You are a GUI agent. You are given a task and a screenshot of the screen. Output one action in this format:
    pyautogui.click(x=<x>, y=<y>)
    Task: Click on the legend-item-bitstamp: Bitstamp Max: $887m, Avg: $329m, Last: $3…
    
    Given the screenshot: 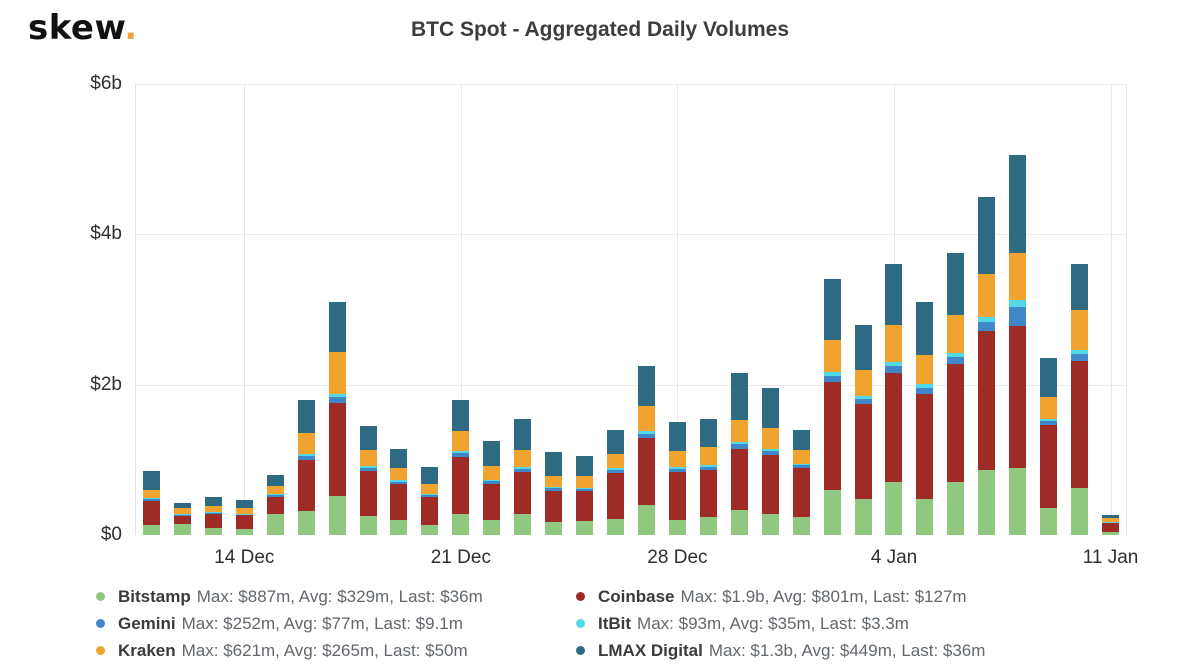 What is the action you would take?
    pyautogui.click(x=336, y=596)
    